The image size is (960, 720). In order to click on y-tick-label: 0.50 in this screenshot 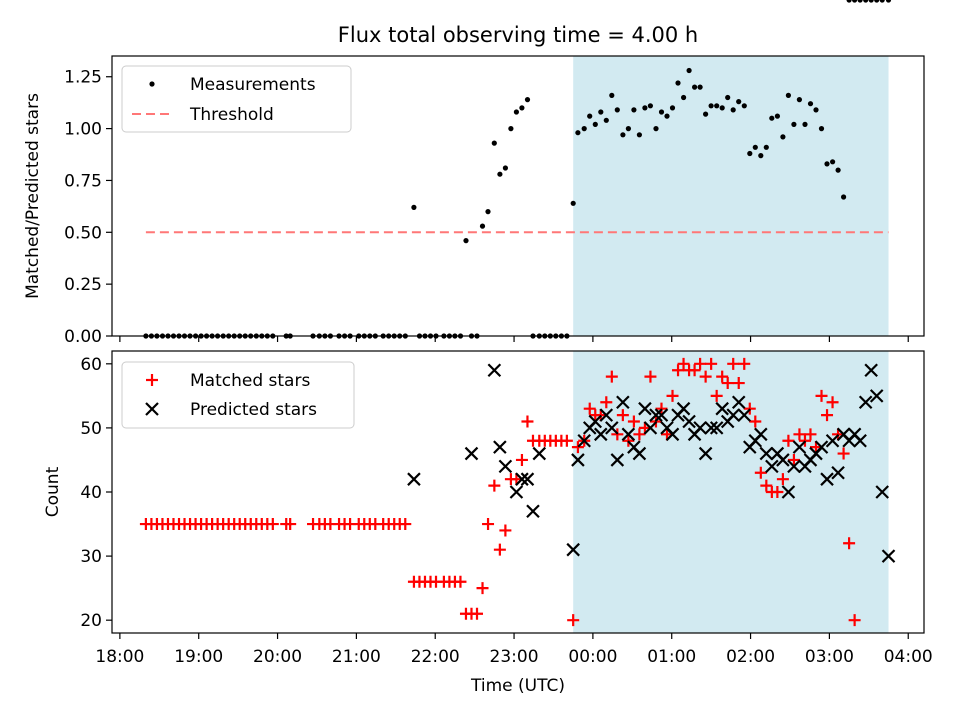, I will do `click(83, 233)`.